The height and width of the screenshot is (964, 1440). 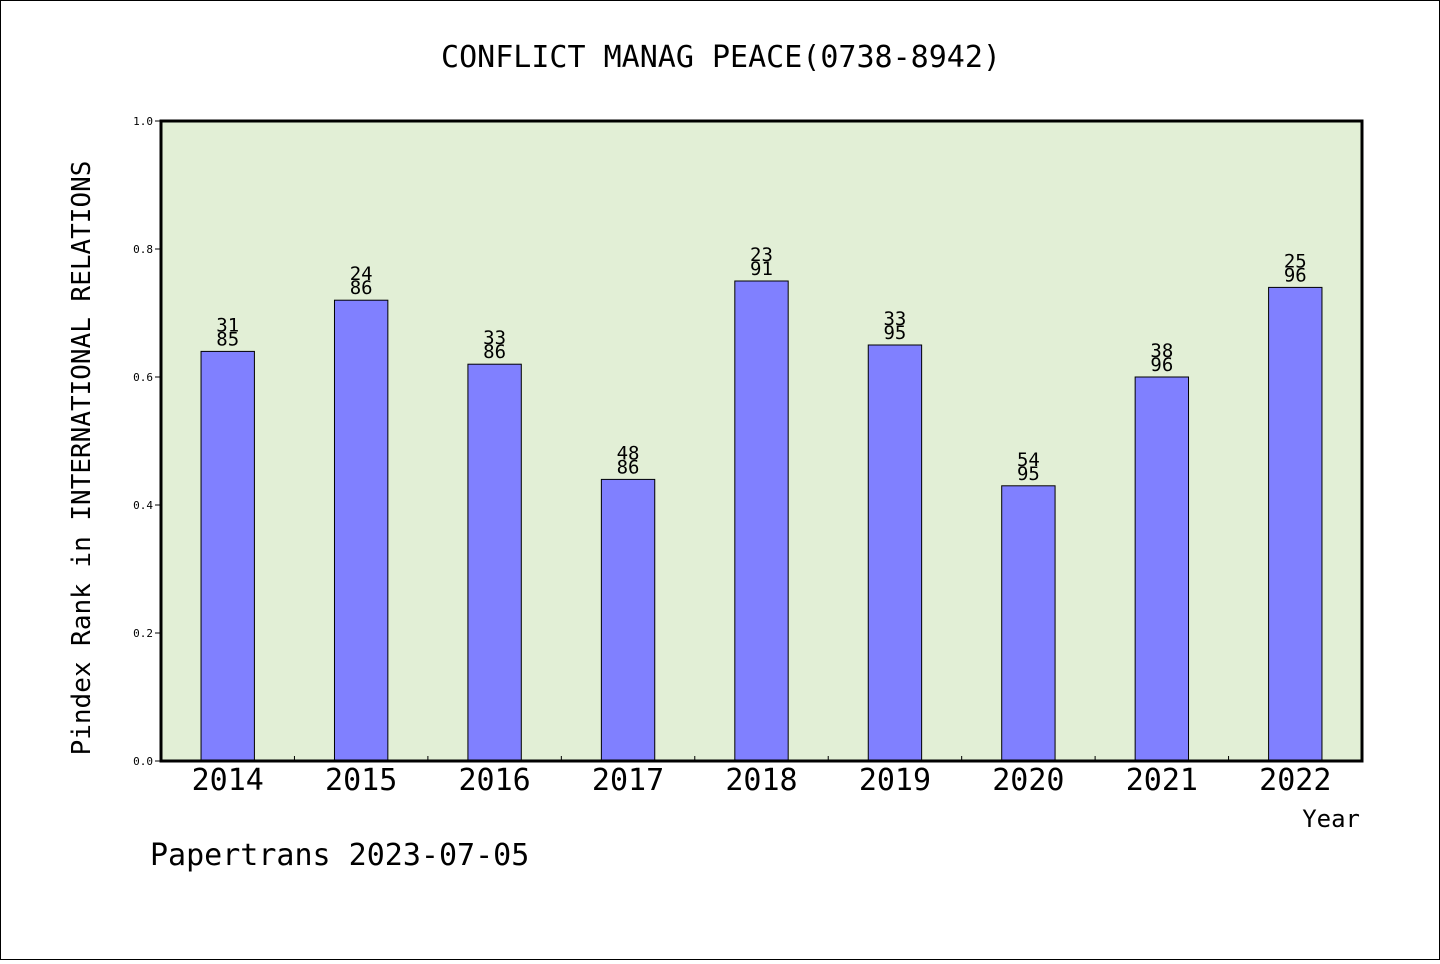 I want to click on y-tick-label: 0.8, so click(x=143, y=249).